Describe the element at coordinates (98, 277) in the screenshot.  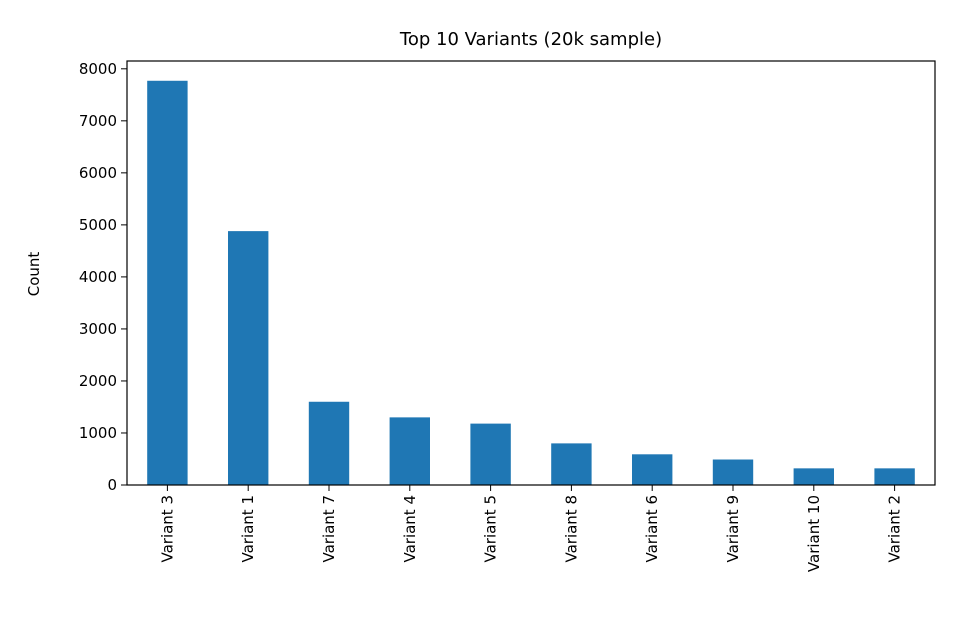
I see `y-tick-label: 4000` at that location.